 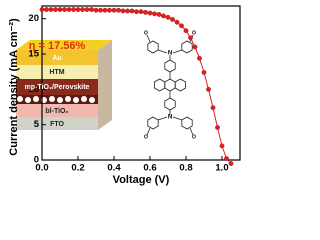 What do you see at coordinates (57, 46) in the screenshot?
I see `efficiency-label: η = 17.56%` at bounding box center [57, 46].